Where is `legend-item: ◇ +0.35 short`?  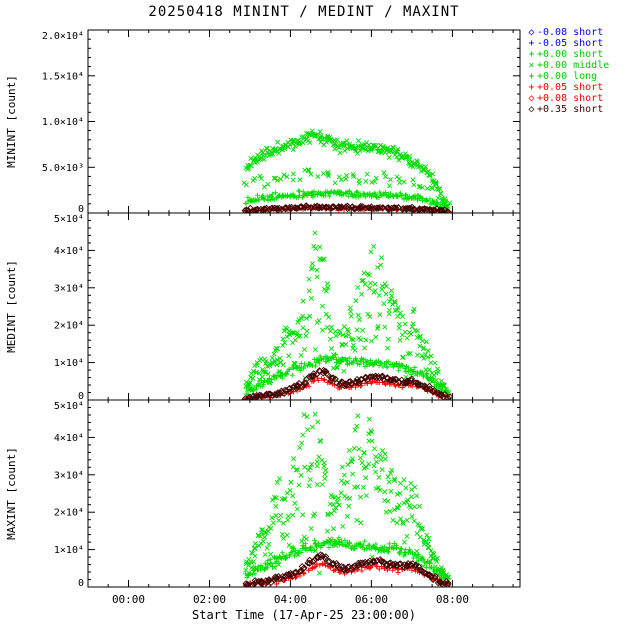 legend-item: ◇ +0.35 short is located at coordinates (567, 109).